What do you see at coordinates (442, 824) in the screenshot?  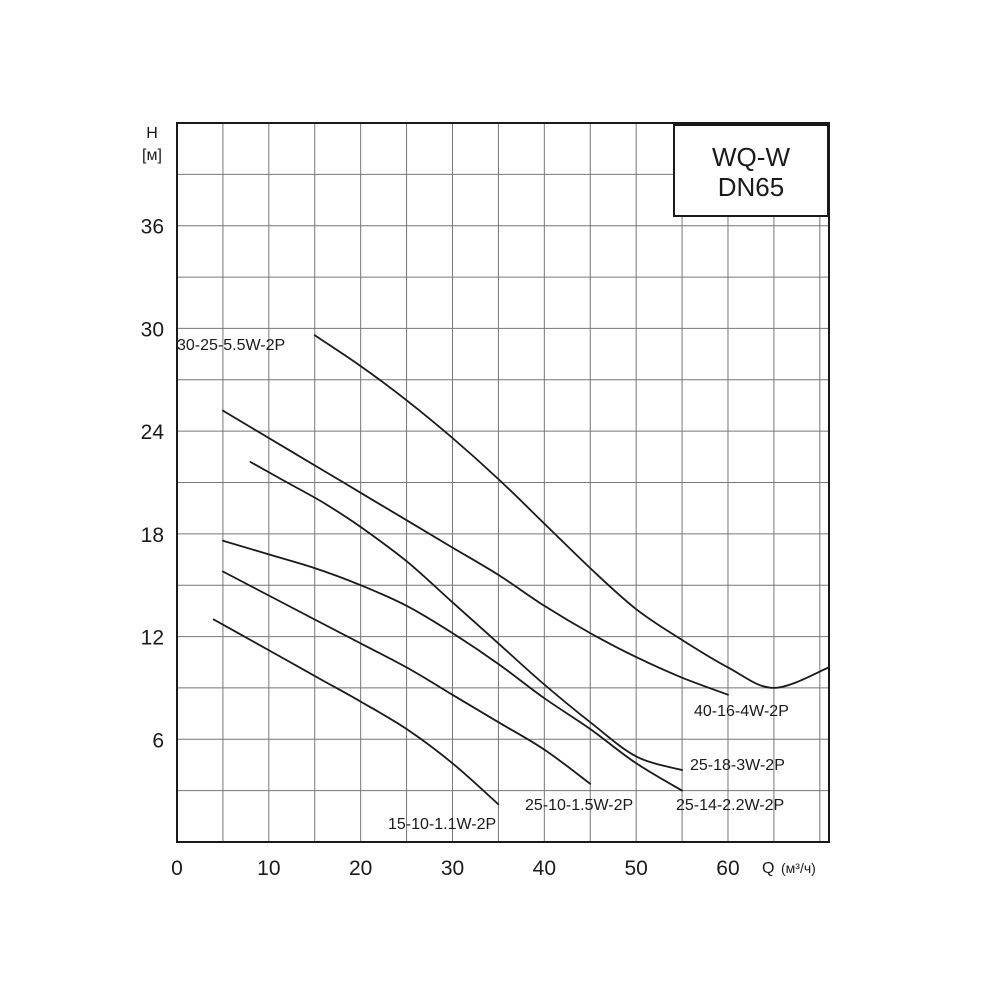 I see `series-label-15-10-1-1w-2p: 15-10-1.1W-2P` at bounding box center [442, 824].